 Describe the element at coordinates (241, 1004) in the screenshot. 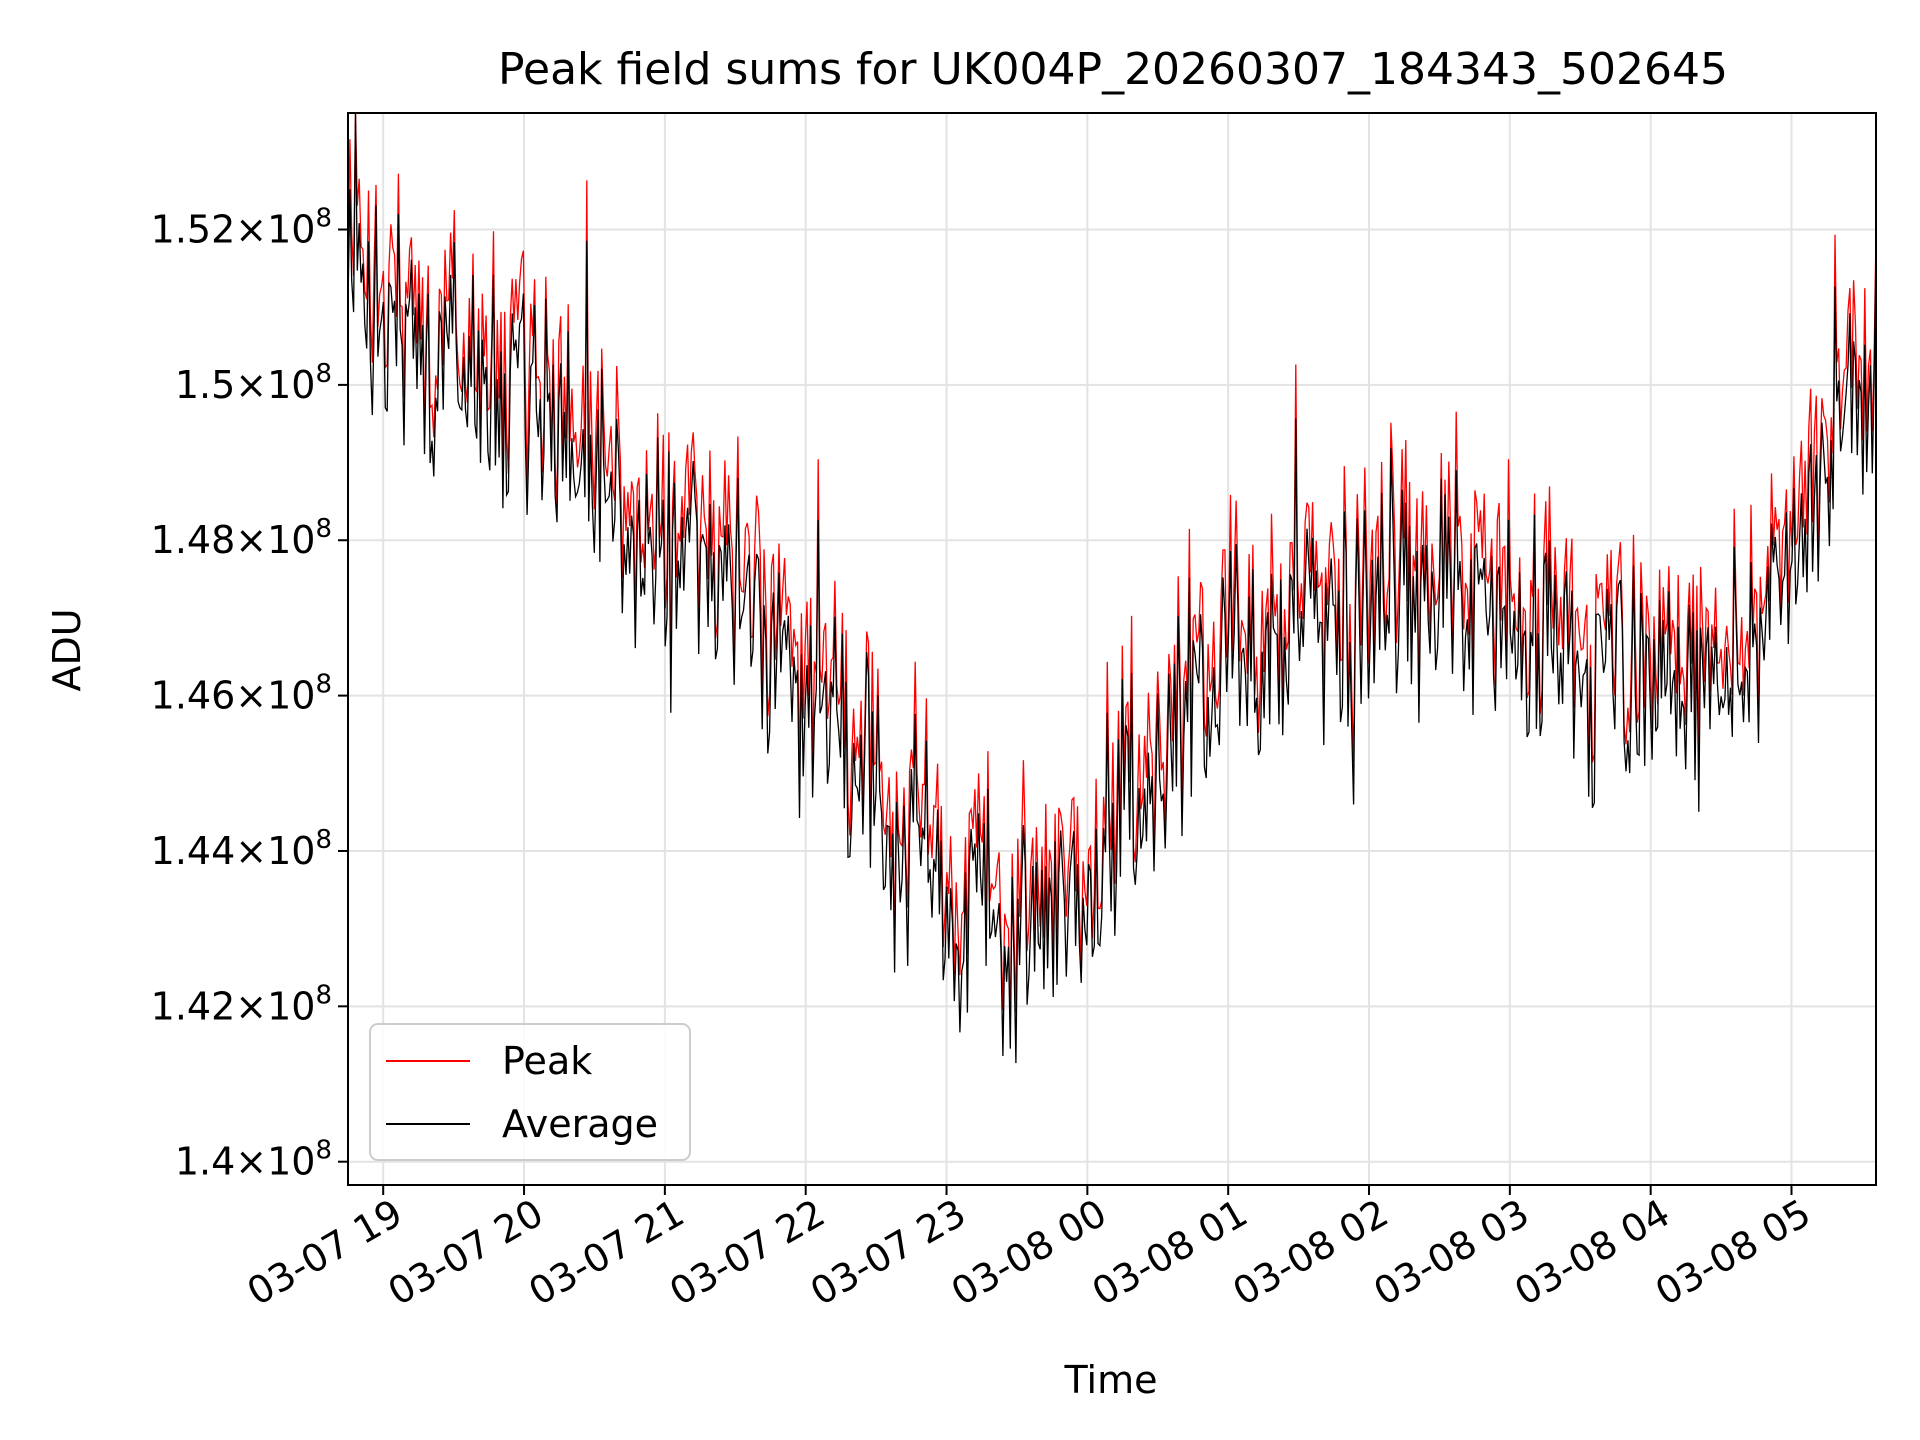

I see `y-tick-label: 1.42×108` at that location.